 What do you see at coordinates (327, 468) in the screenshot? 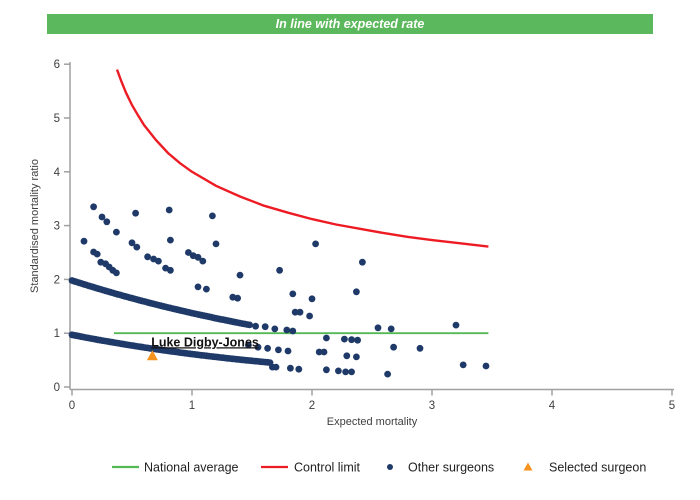
I see `legend-label: Control limit` at bounding box center [327, 468].